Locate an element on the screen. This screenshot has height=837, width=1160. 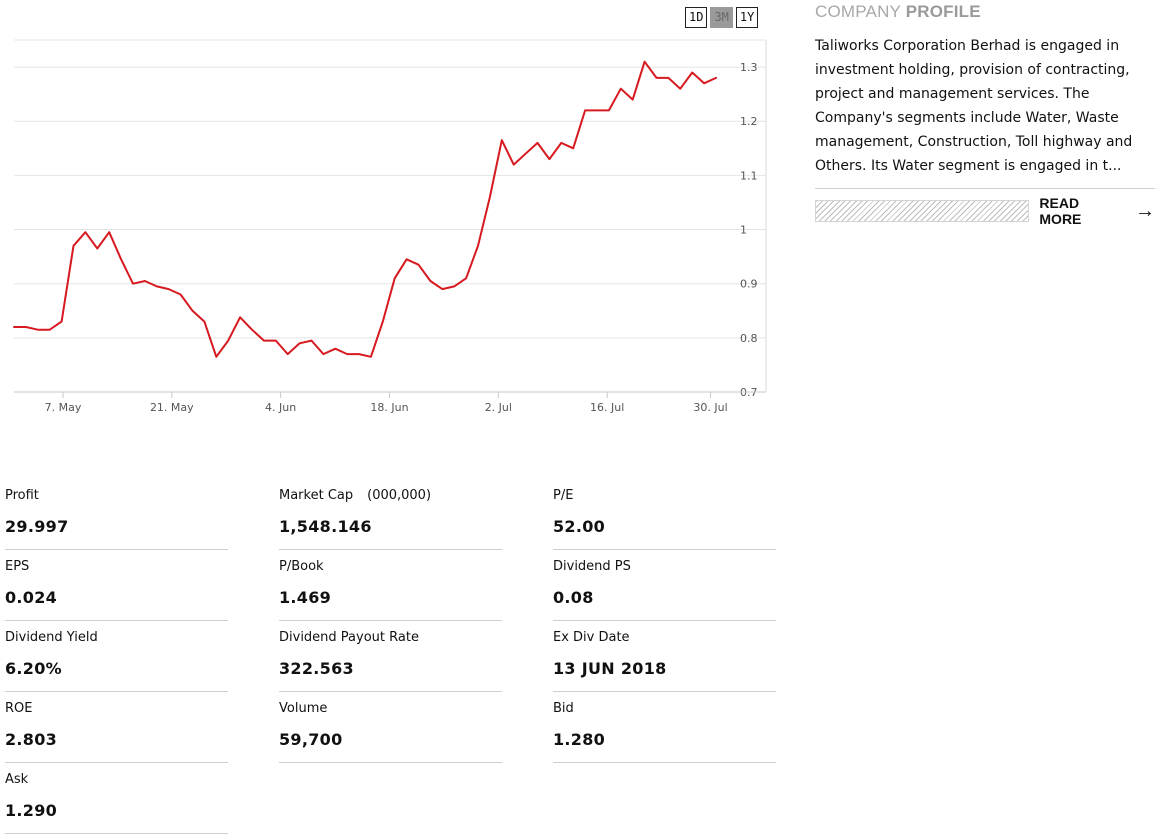
stat-ex-div-date: Ex Div Date 13 JUN 2018 is located at coordinates (664, 656).